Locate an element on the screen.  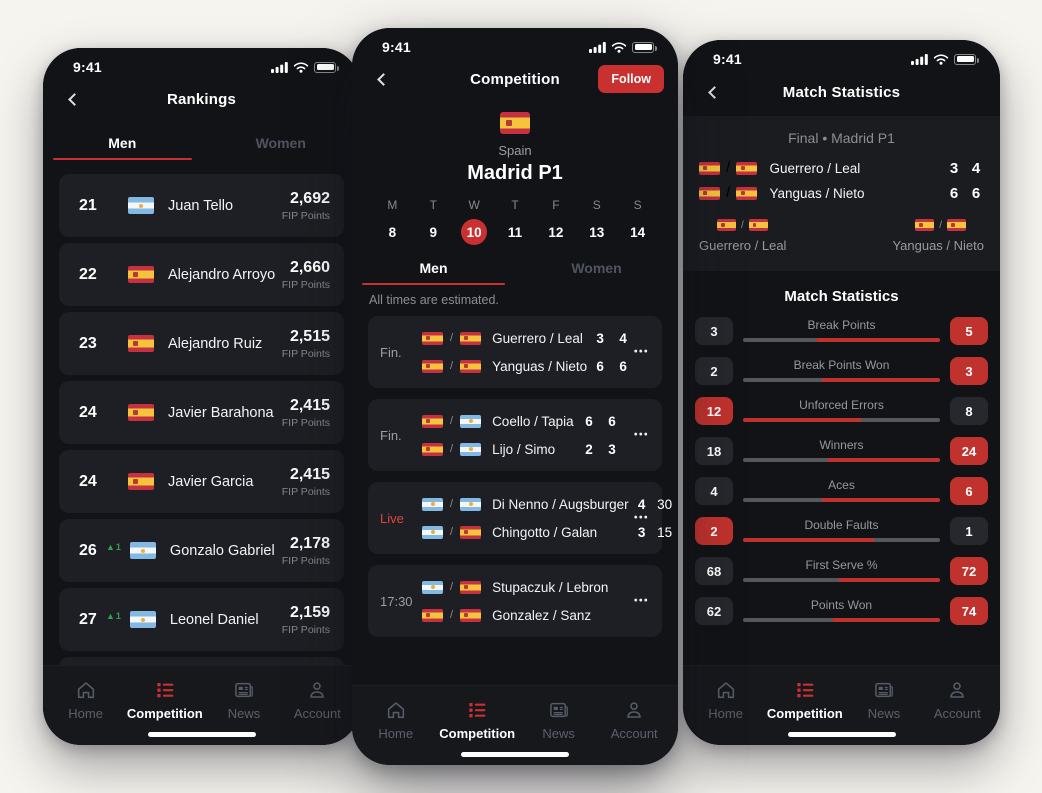
follow-button: Follow is located at coordinates (631, 79).